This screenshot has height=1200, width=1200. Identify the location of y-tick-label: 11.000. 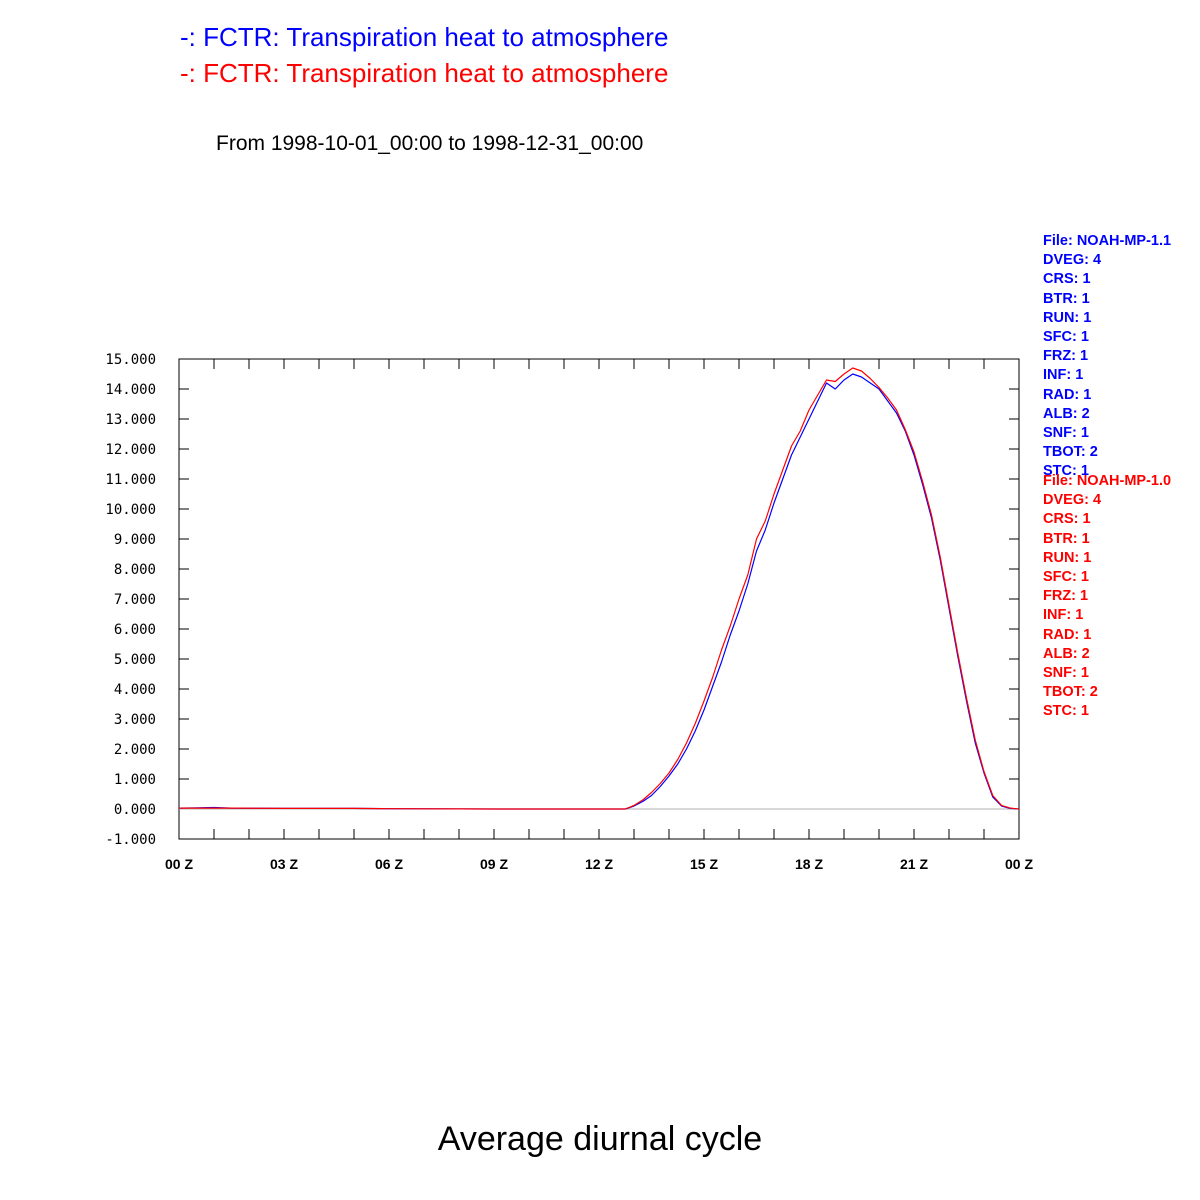
(130, 480).